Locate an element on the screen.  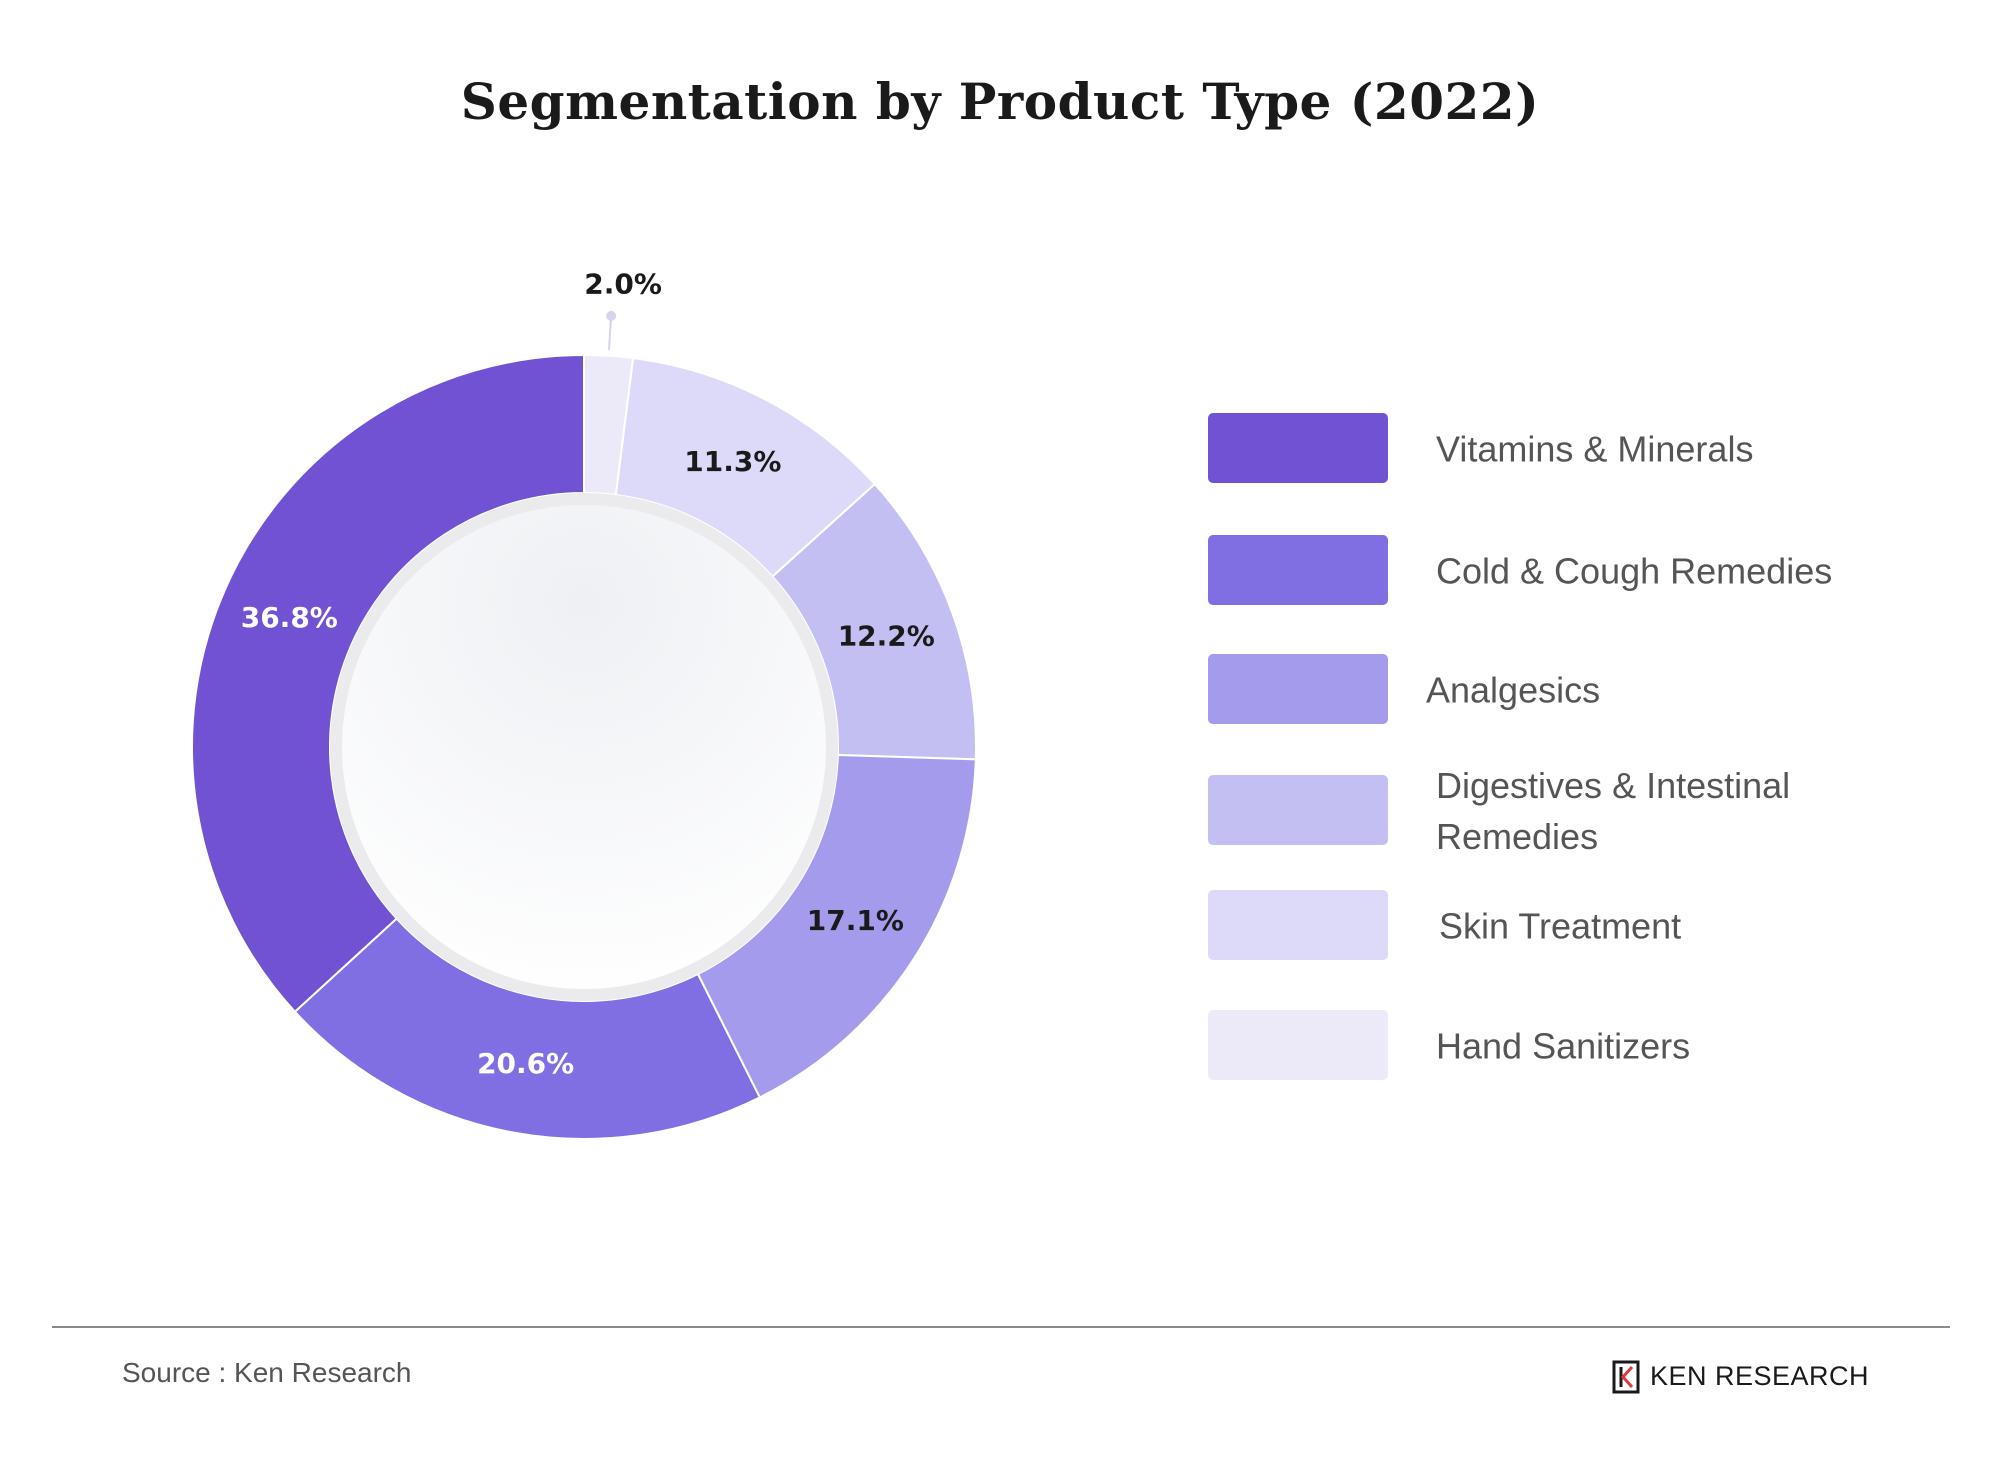
data-label-skin-treatment: 11.3% is located at coordinates (732, 461).